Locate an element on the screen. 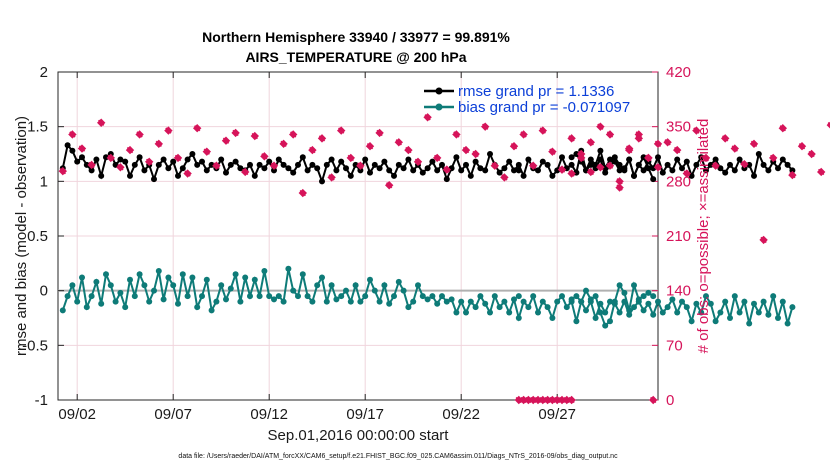 The width and height of the screenshot is (830, 470). y-right-tick-label: 210 is located at coordinates (678, 236).